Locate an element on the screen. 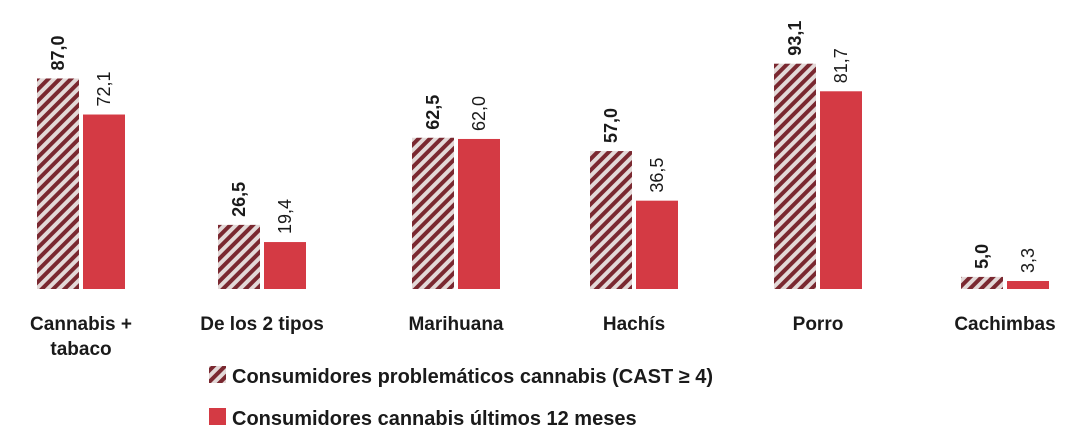 This screenshot has width=1074, height=435. category-label-0-line-1: tabaco is located at coordinates (80, 349).